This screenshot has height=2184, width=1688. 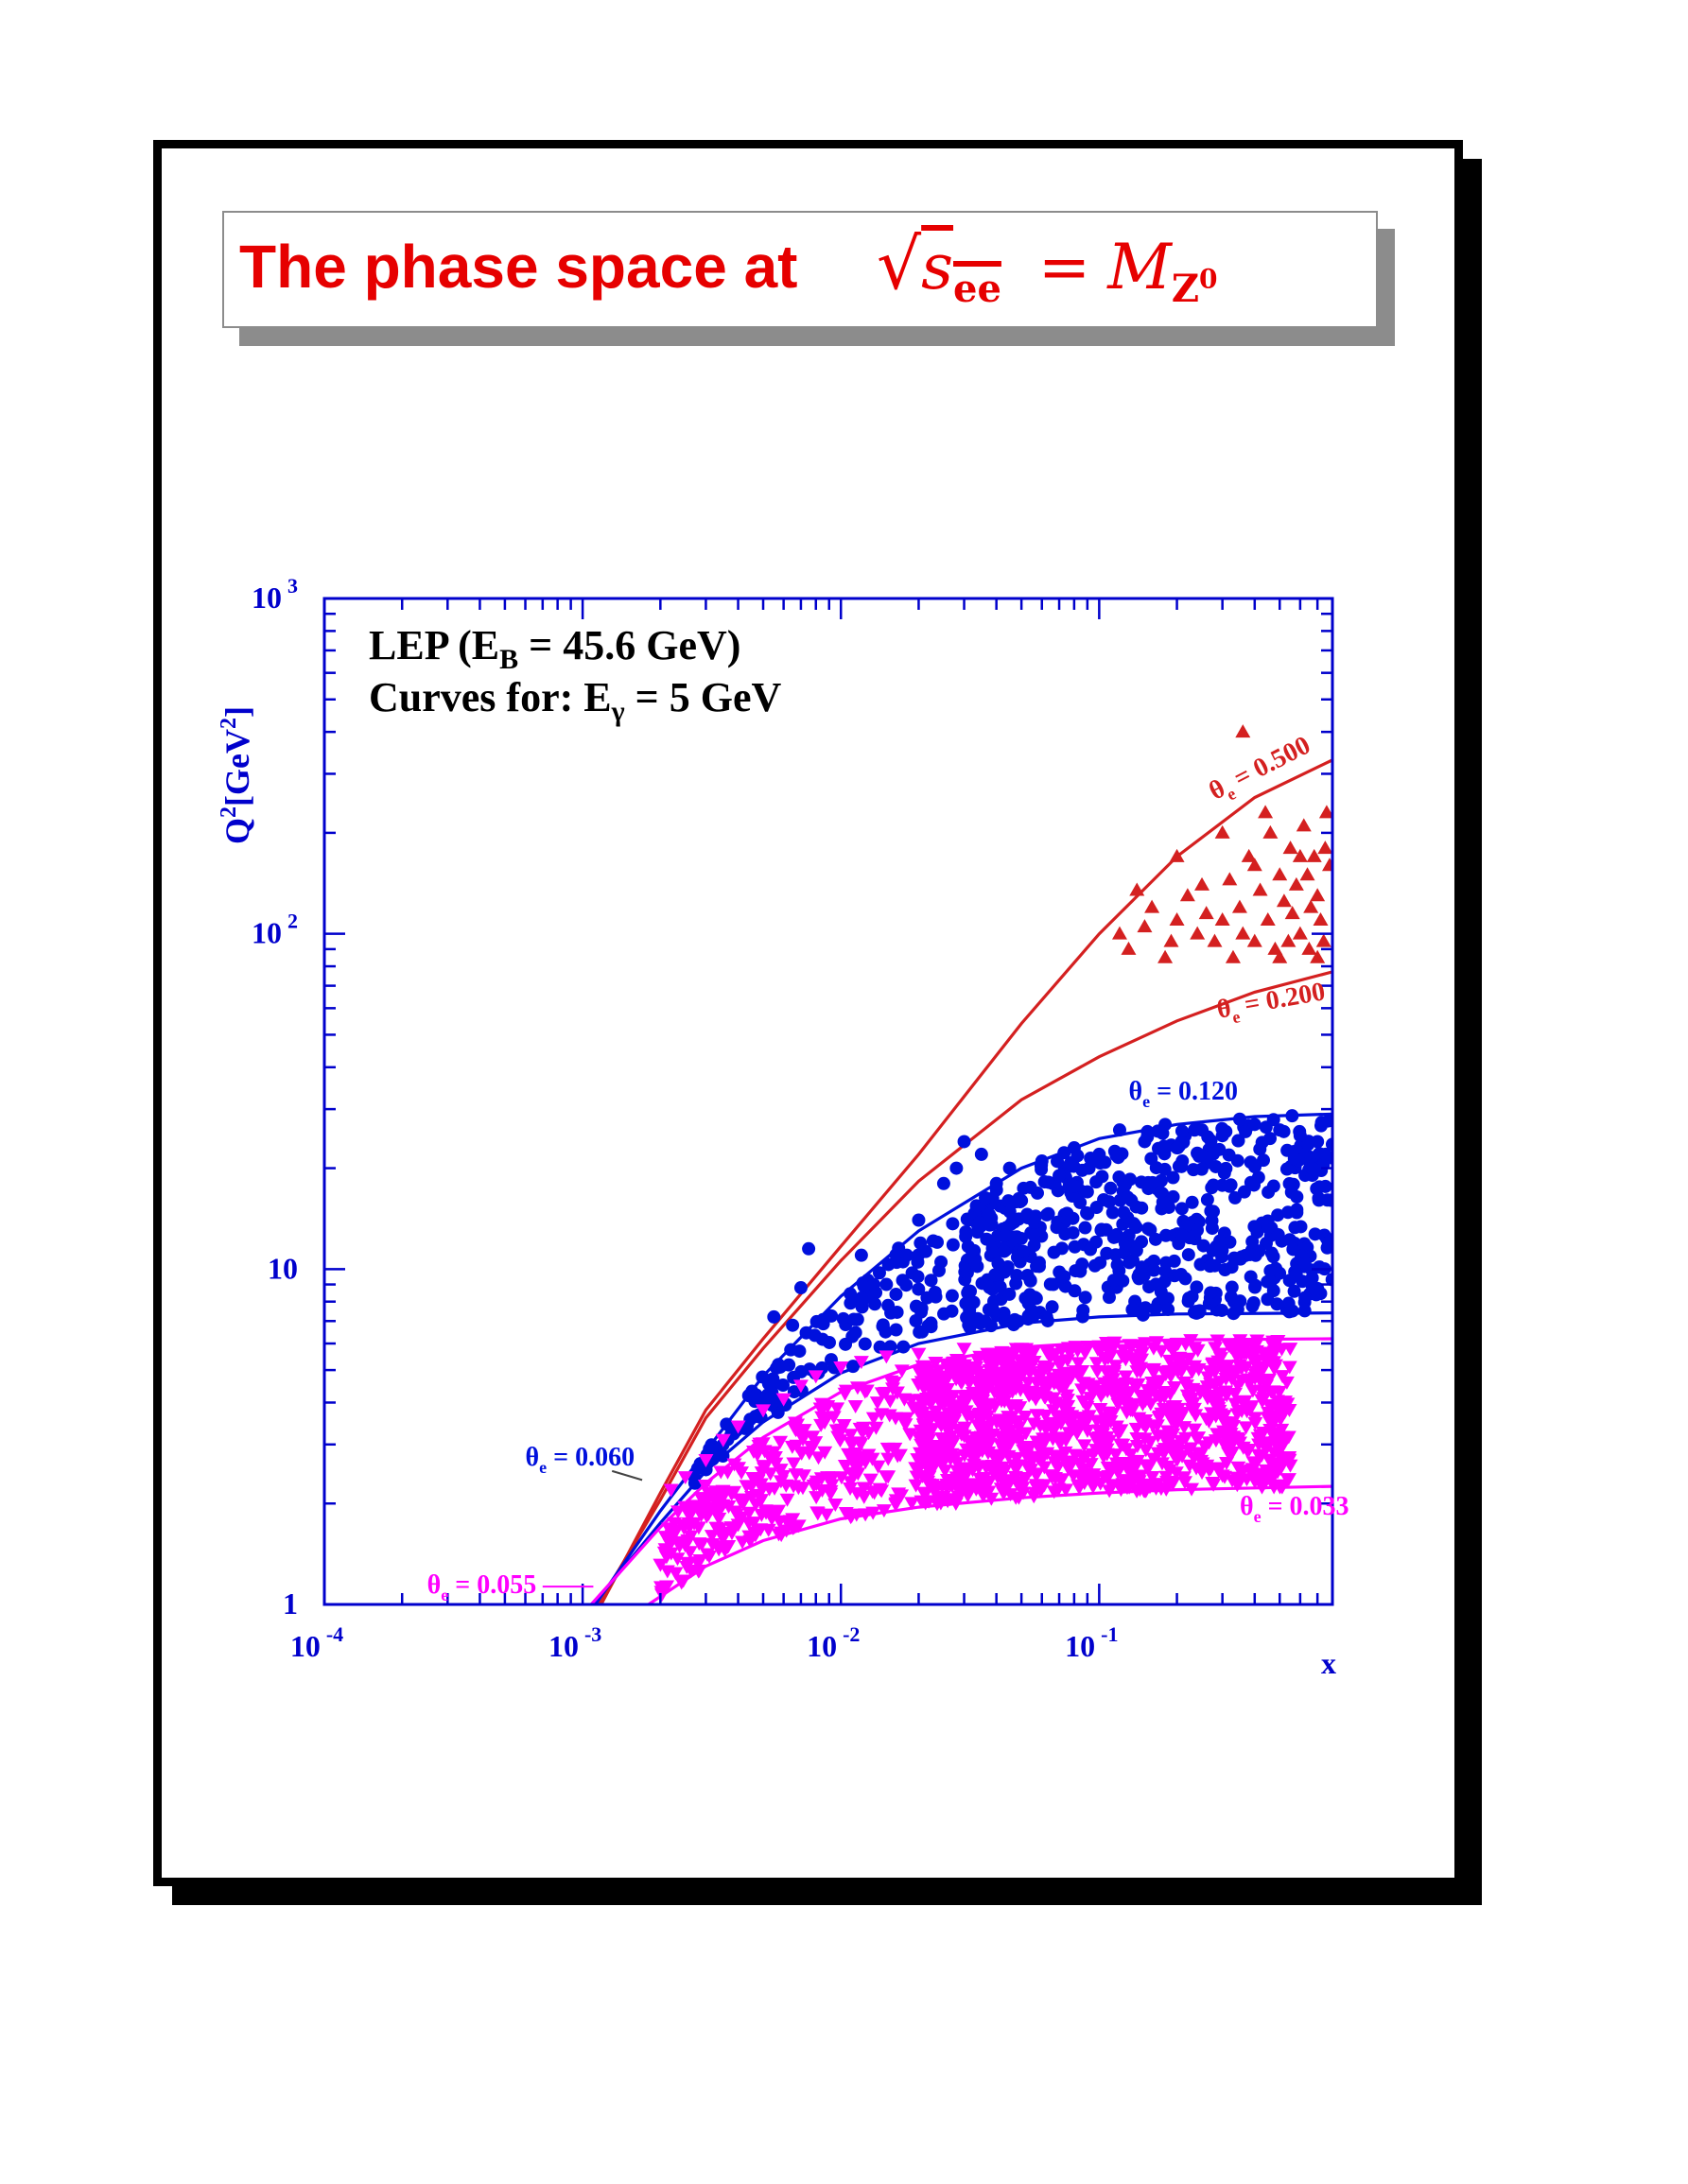 What do you see at coordinates (237, 712) in the screenshot?
I see `y-axis-label-close: ]` at bounding box center [237, 712].